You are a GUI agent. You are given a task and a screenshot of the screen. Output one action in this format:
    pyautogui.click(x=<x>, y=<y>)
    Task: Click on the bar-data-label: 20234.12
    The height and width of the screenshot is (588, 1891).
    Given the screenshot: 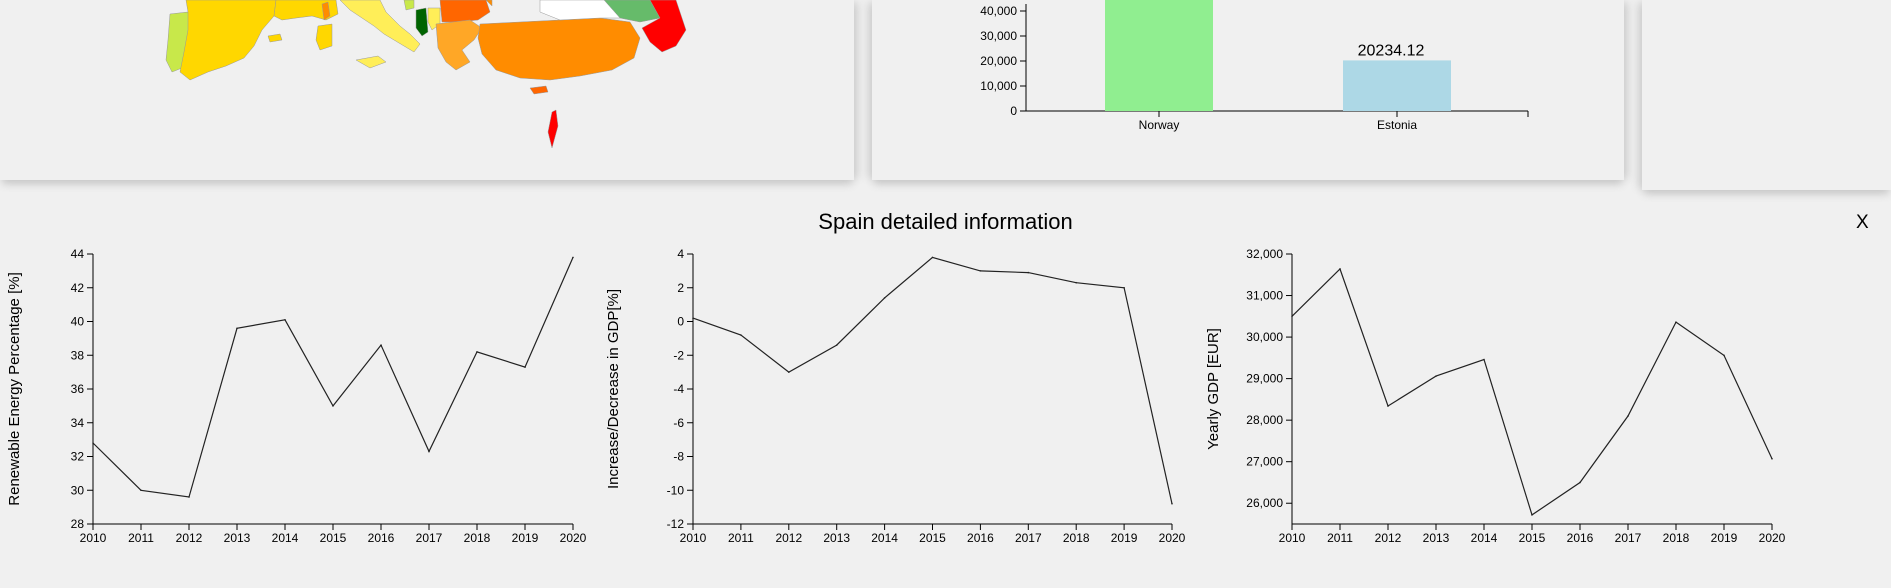 What is the action you would take?
    pyautogui.click(x=1391, y=50)
    